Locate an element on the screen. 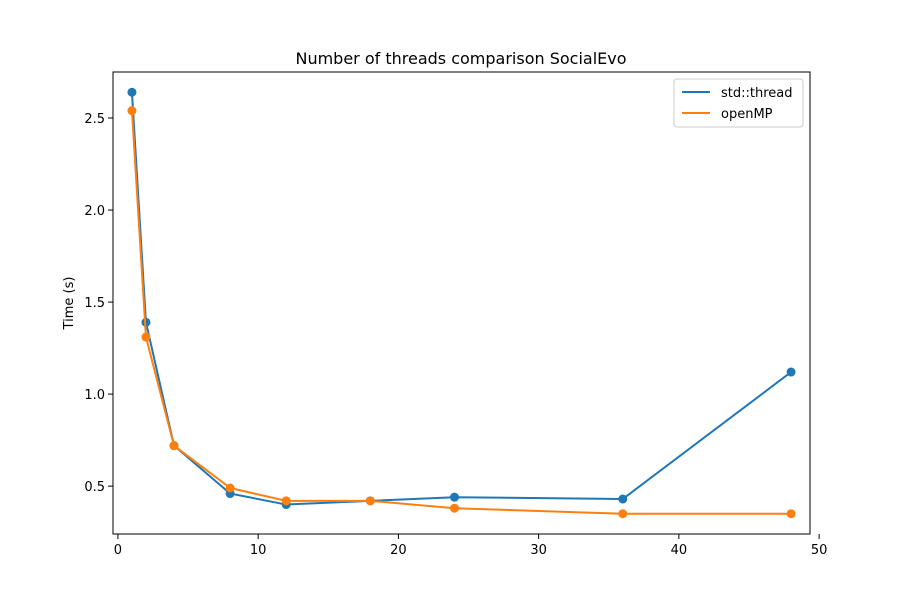 This screenshot has width=900, height=600. y-tick-label: 2.5 is located at coordinates (94, 119).